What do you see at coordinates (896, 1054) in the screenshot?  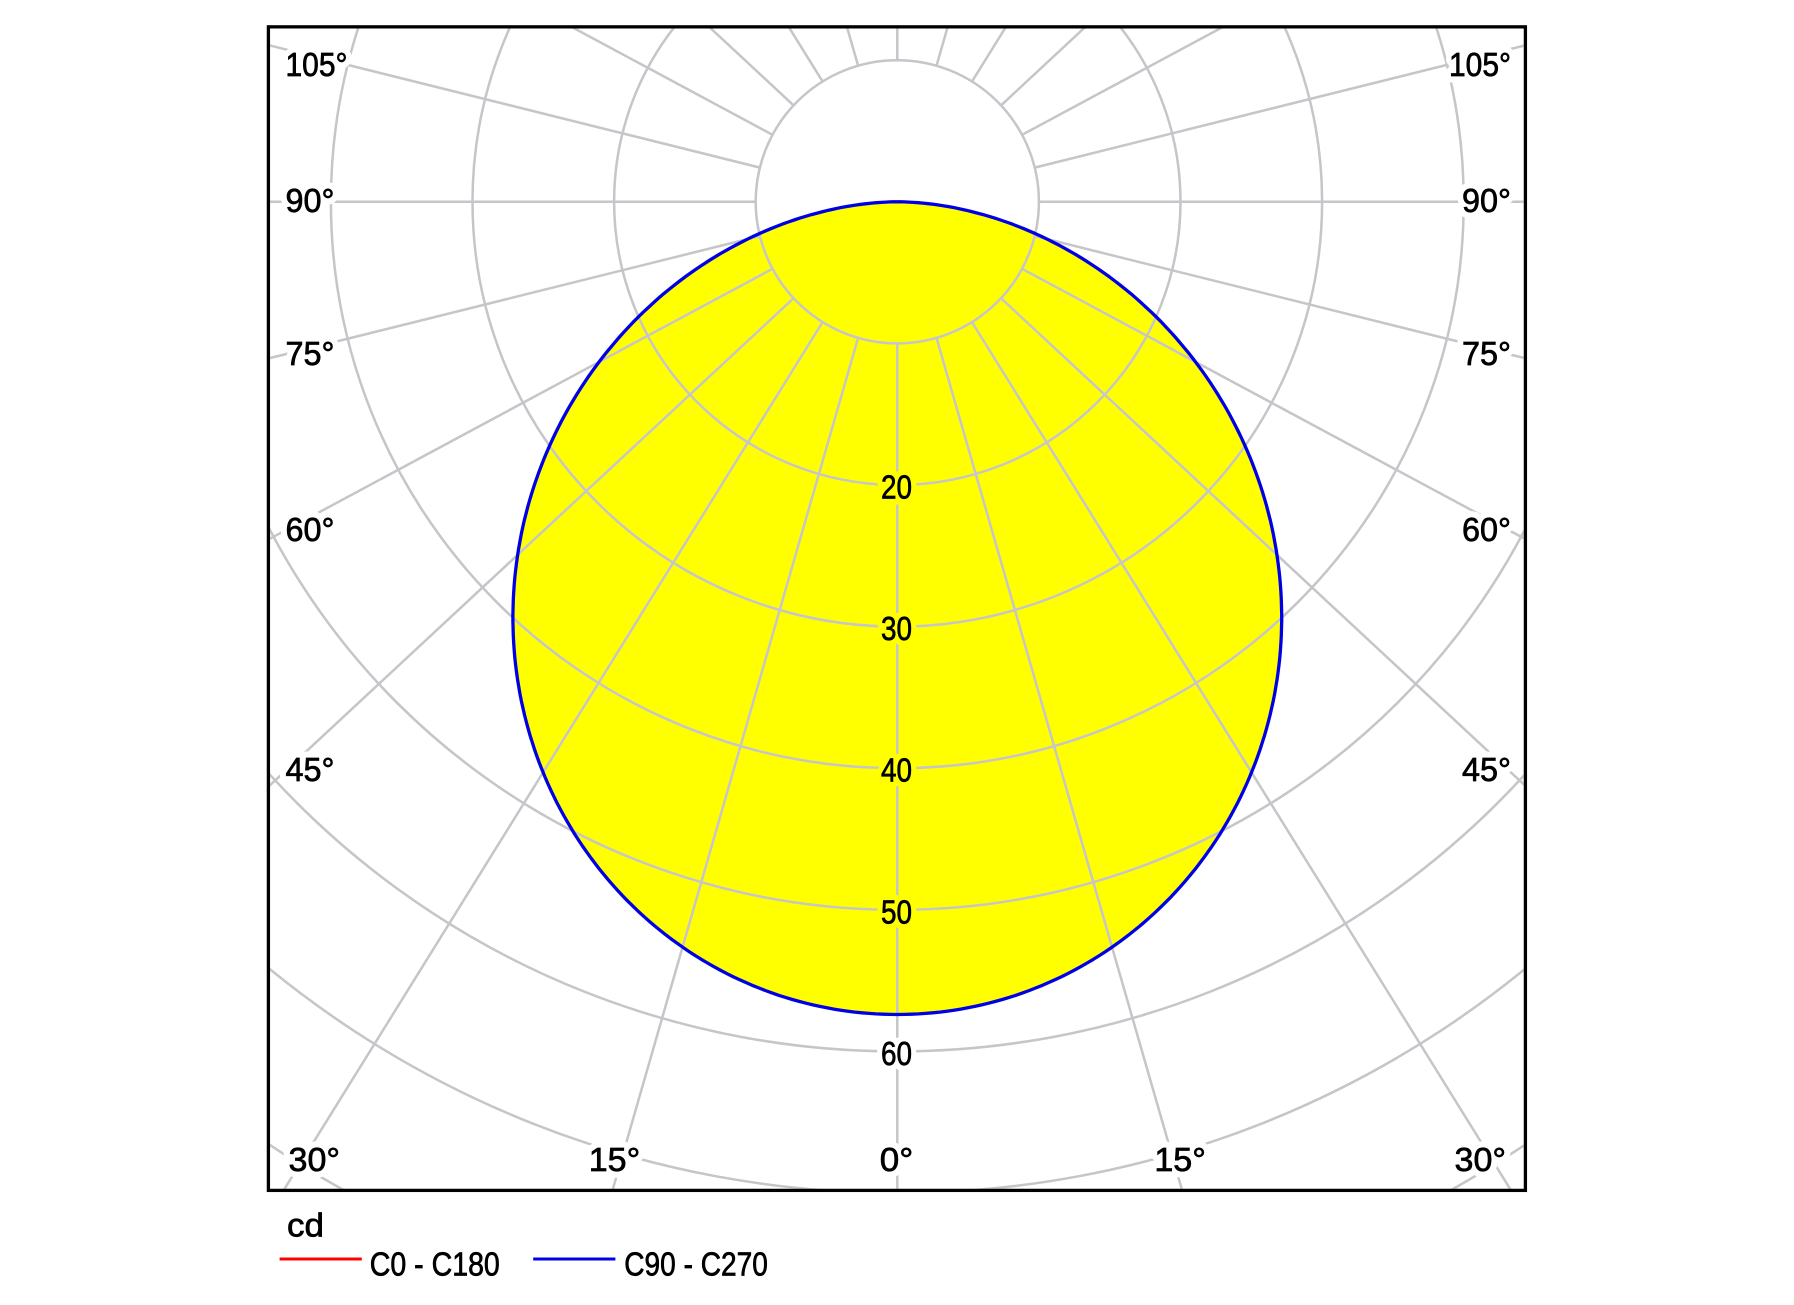 I see `svg-text: 60` at bounding box center [896, 1054].